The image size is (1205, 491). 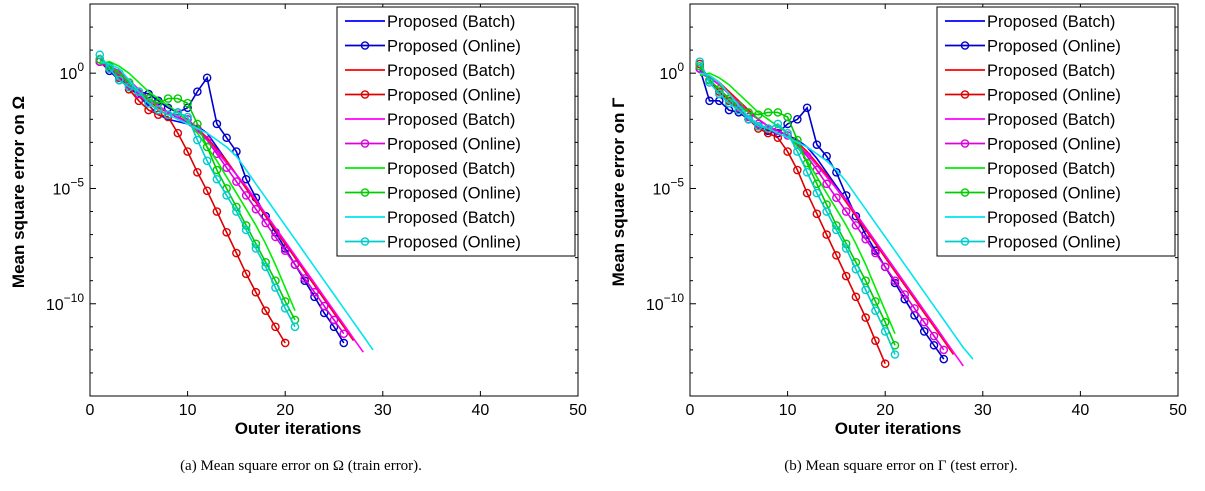 What do you see at coordinates (578, 410) in the screenshot?
I see `x-tick-label: 50` at bounding box center [578, 410].